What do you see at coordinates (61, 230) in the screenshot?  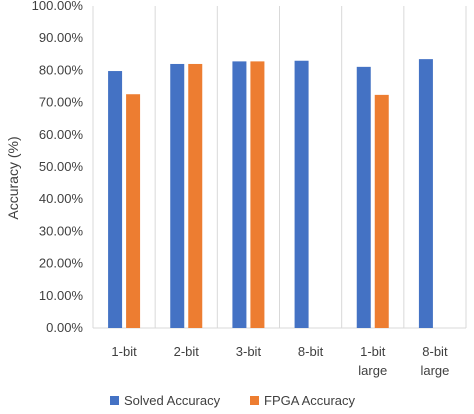 I see `y-tick-label: 30.00%` at bounding box center [61, 230].